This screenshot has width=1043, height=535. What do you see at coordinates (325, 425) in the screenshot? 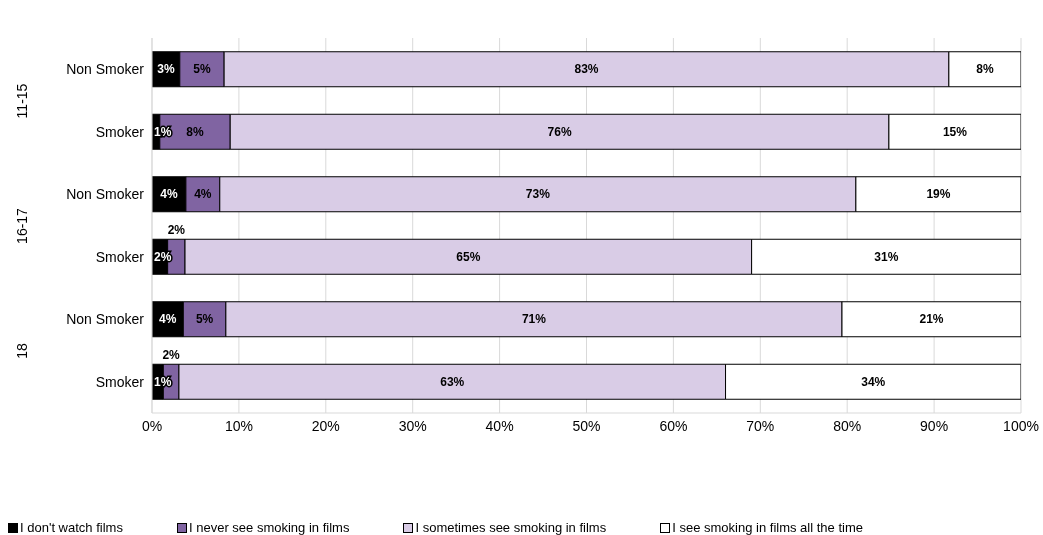
I see `x-tick-label: 20%` at bounding box center [325, 425].